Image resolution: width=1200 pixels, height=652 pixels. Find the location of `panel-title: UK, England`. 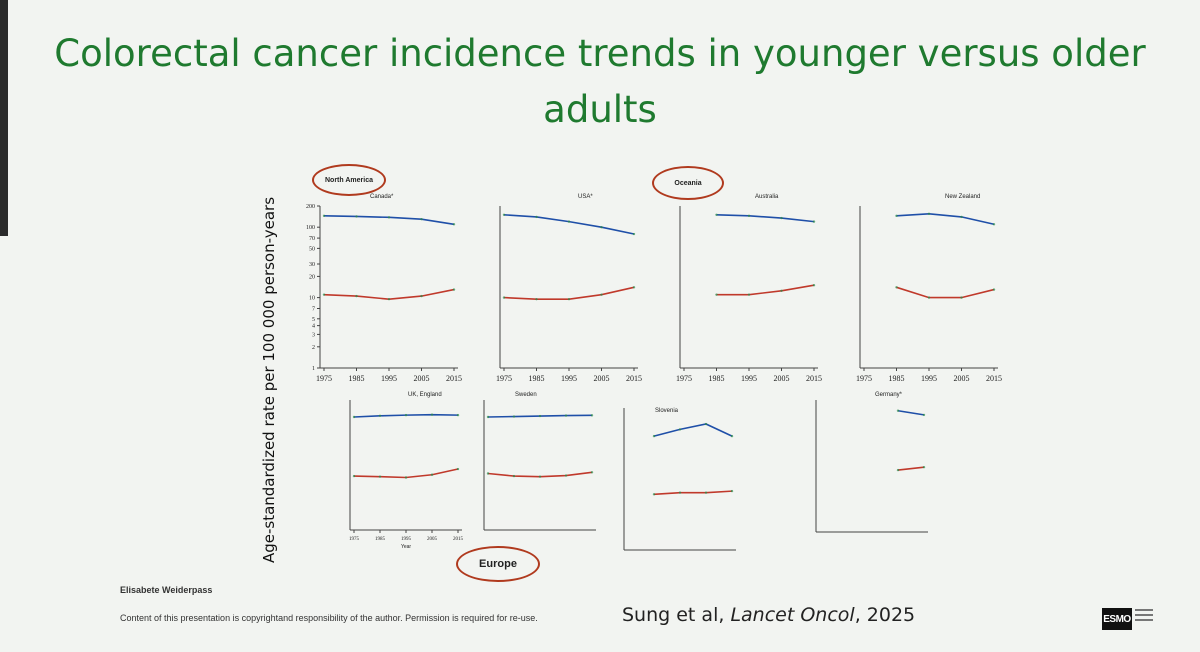

panel-title: UK, England is located at coordinates (425, 395).